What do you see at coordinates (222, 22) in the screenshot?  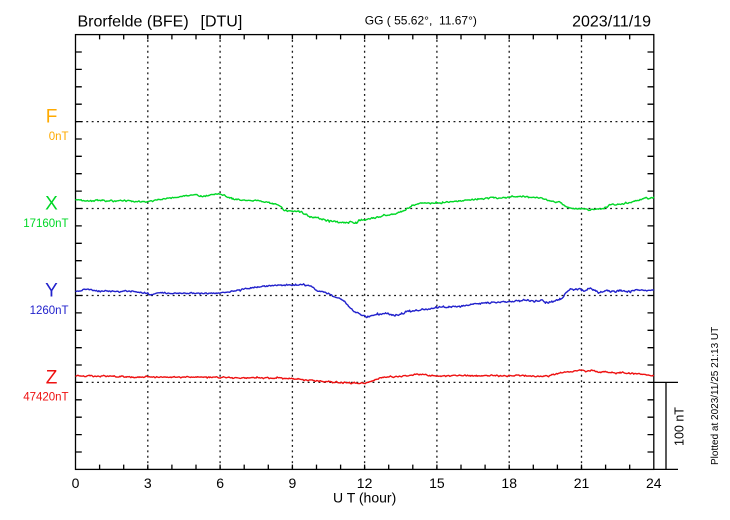 I see `svg-text: [DTU]` at bounding box center [222, 22].